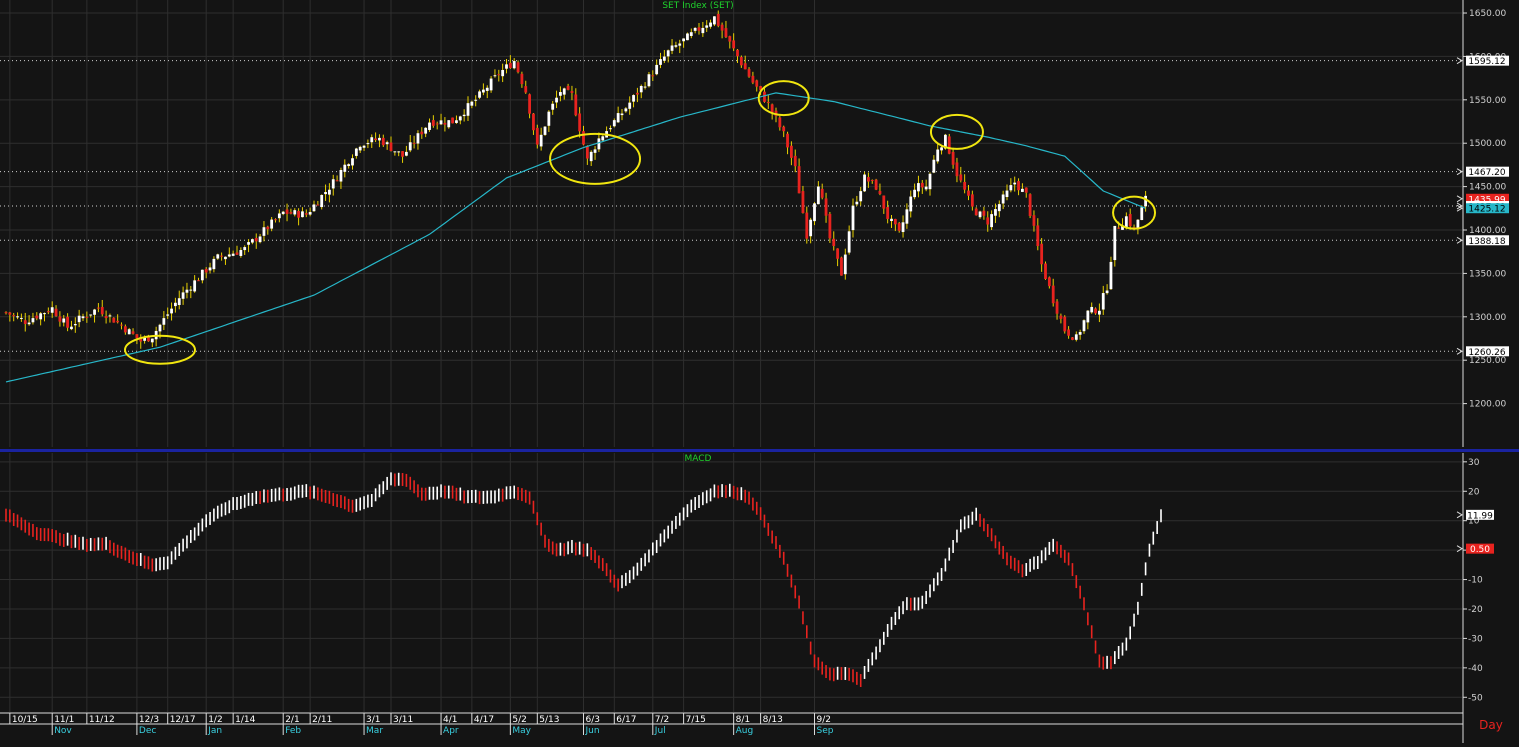  What do you see at coordinates (1474, 522) in the screenshot?
I see `macd-axis-tick-label: 10` at bounding box center [1474, 522].